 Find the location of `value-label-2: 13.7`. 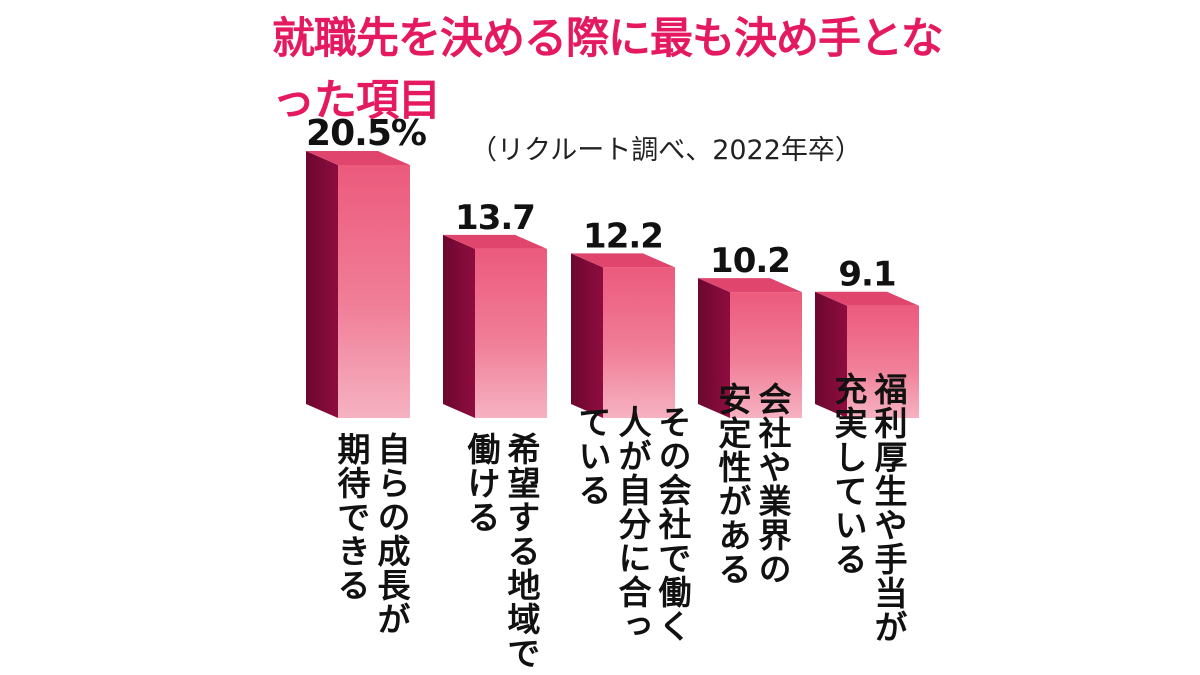

value-label-2: 13.7 is located at coordinates (495, 218).